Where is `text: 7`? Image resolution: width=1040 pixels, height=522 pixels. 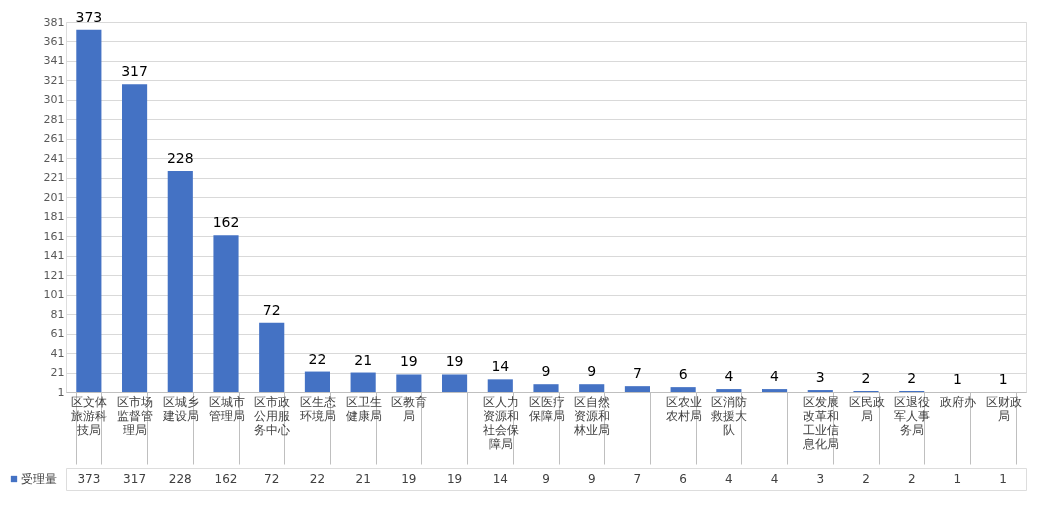 text: 7 is located at coordinates (637, 373).